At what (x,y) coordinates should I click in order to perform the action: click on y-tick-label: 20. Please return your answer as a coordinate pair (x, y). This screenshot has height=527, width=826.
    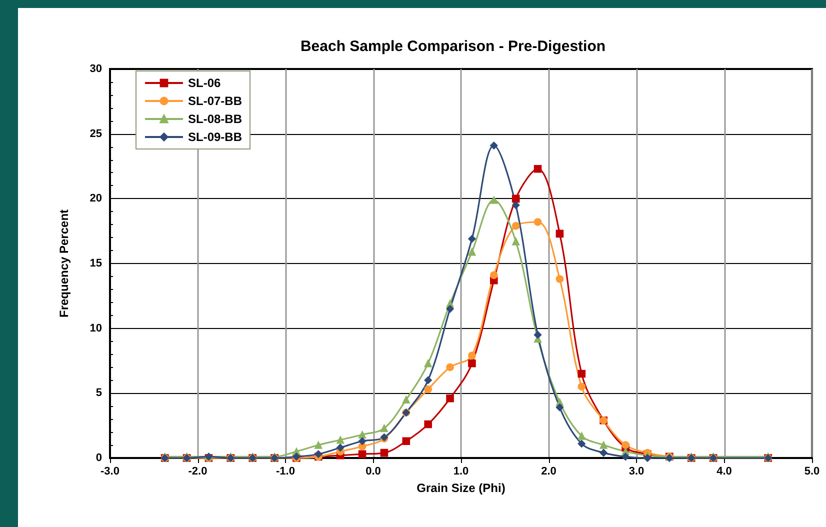
    Looking at the image, I should click on (96, 198).